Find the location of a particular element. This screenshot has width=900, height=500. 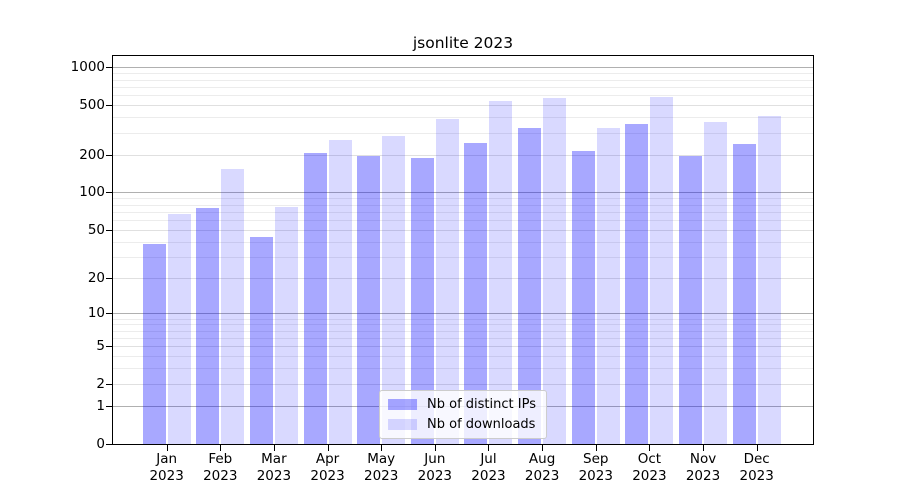

y-tick-label: 100 is located at coordinates (92, 192).